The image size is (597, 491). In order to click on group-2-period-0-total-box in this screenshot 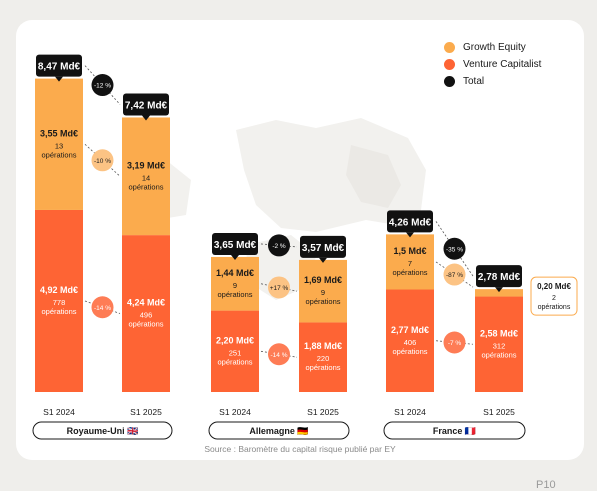, I will do `click(410, 221)`.